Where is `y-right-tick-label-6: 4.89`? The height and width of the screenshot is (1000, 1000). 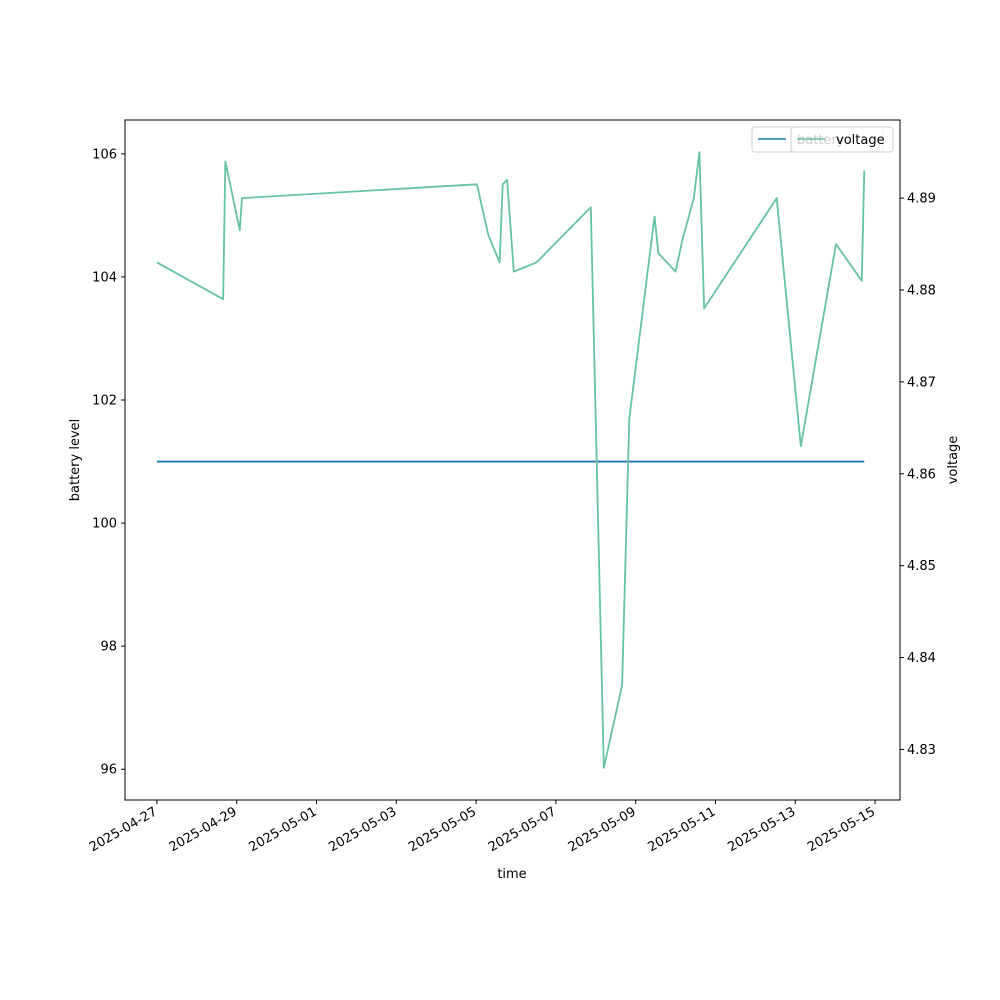
y-right-tick-label-6: 4.89 is located at coordinates (921, 199).